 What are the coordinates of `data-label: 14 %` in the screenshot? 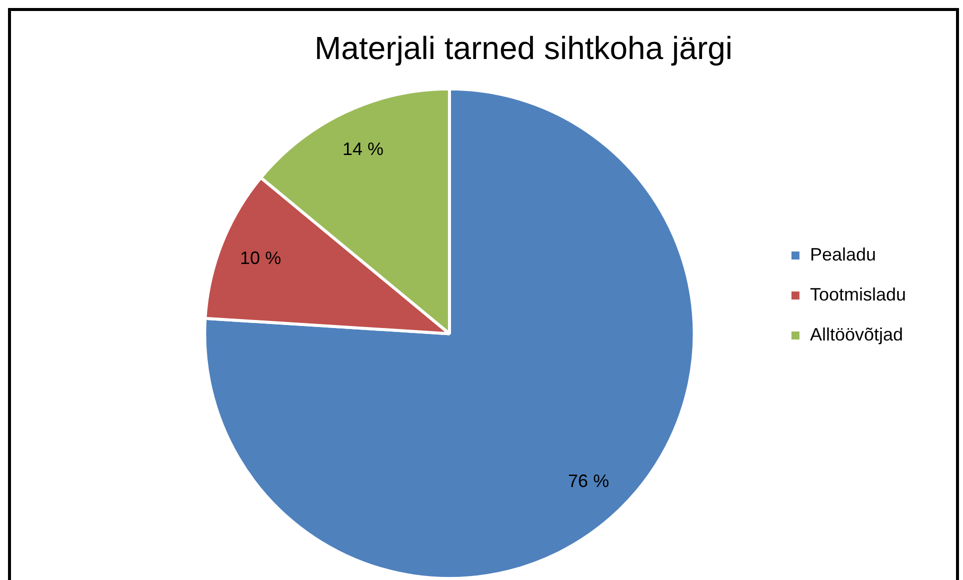 It's located at (363, 148).